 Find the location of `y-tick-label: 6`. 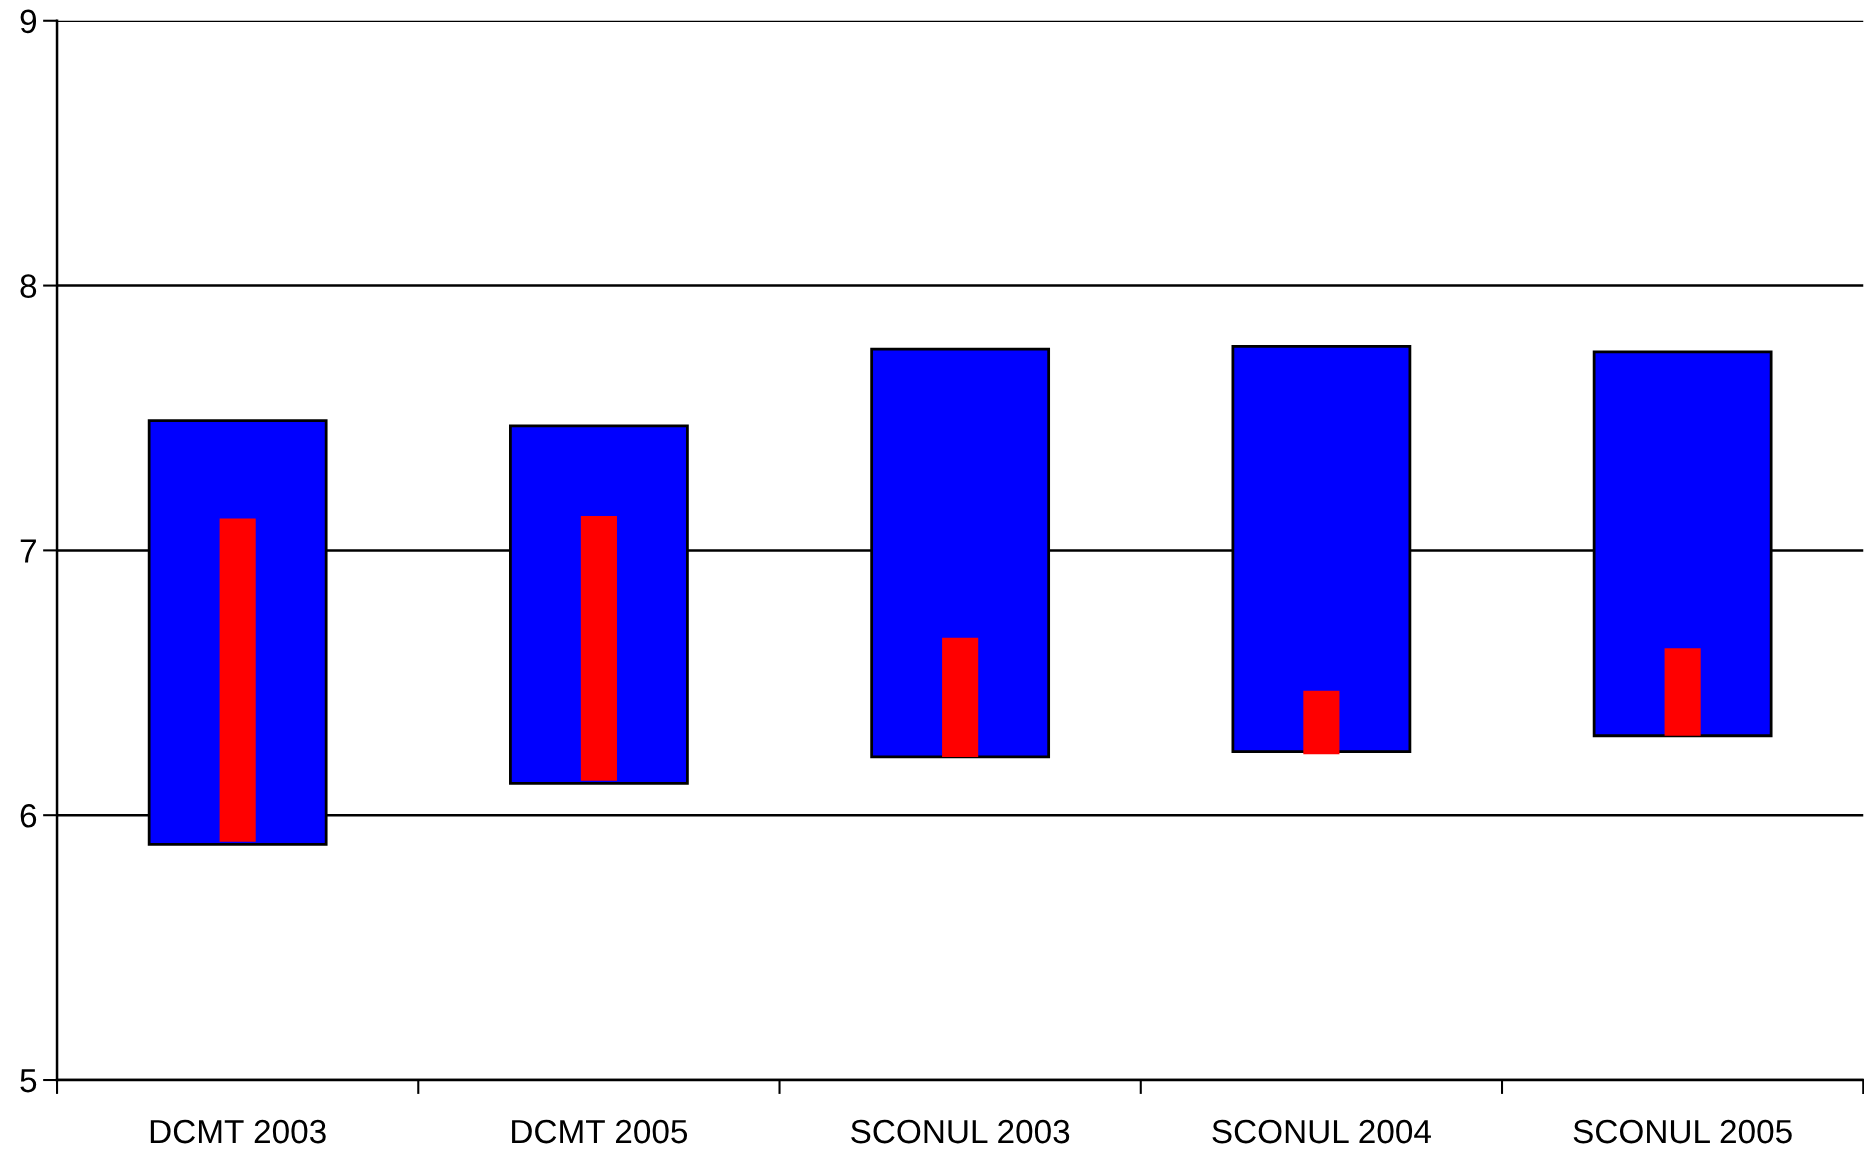

y-tick-label: 6 is located at coordinates (28, 816).